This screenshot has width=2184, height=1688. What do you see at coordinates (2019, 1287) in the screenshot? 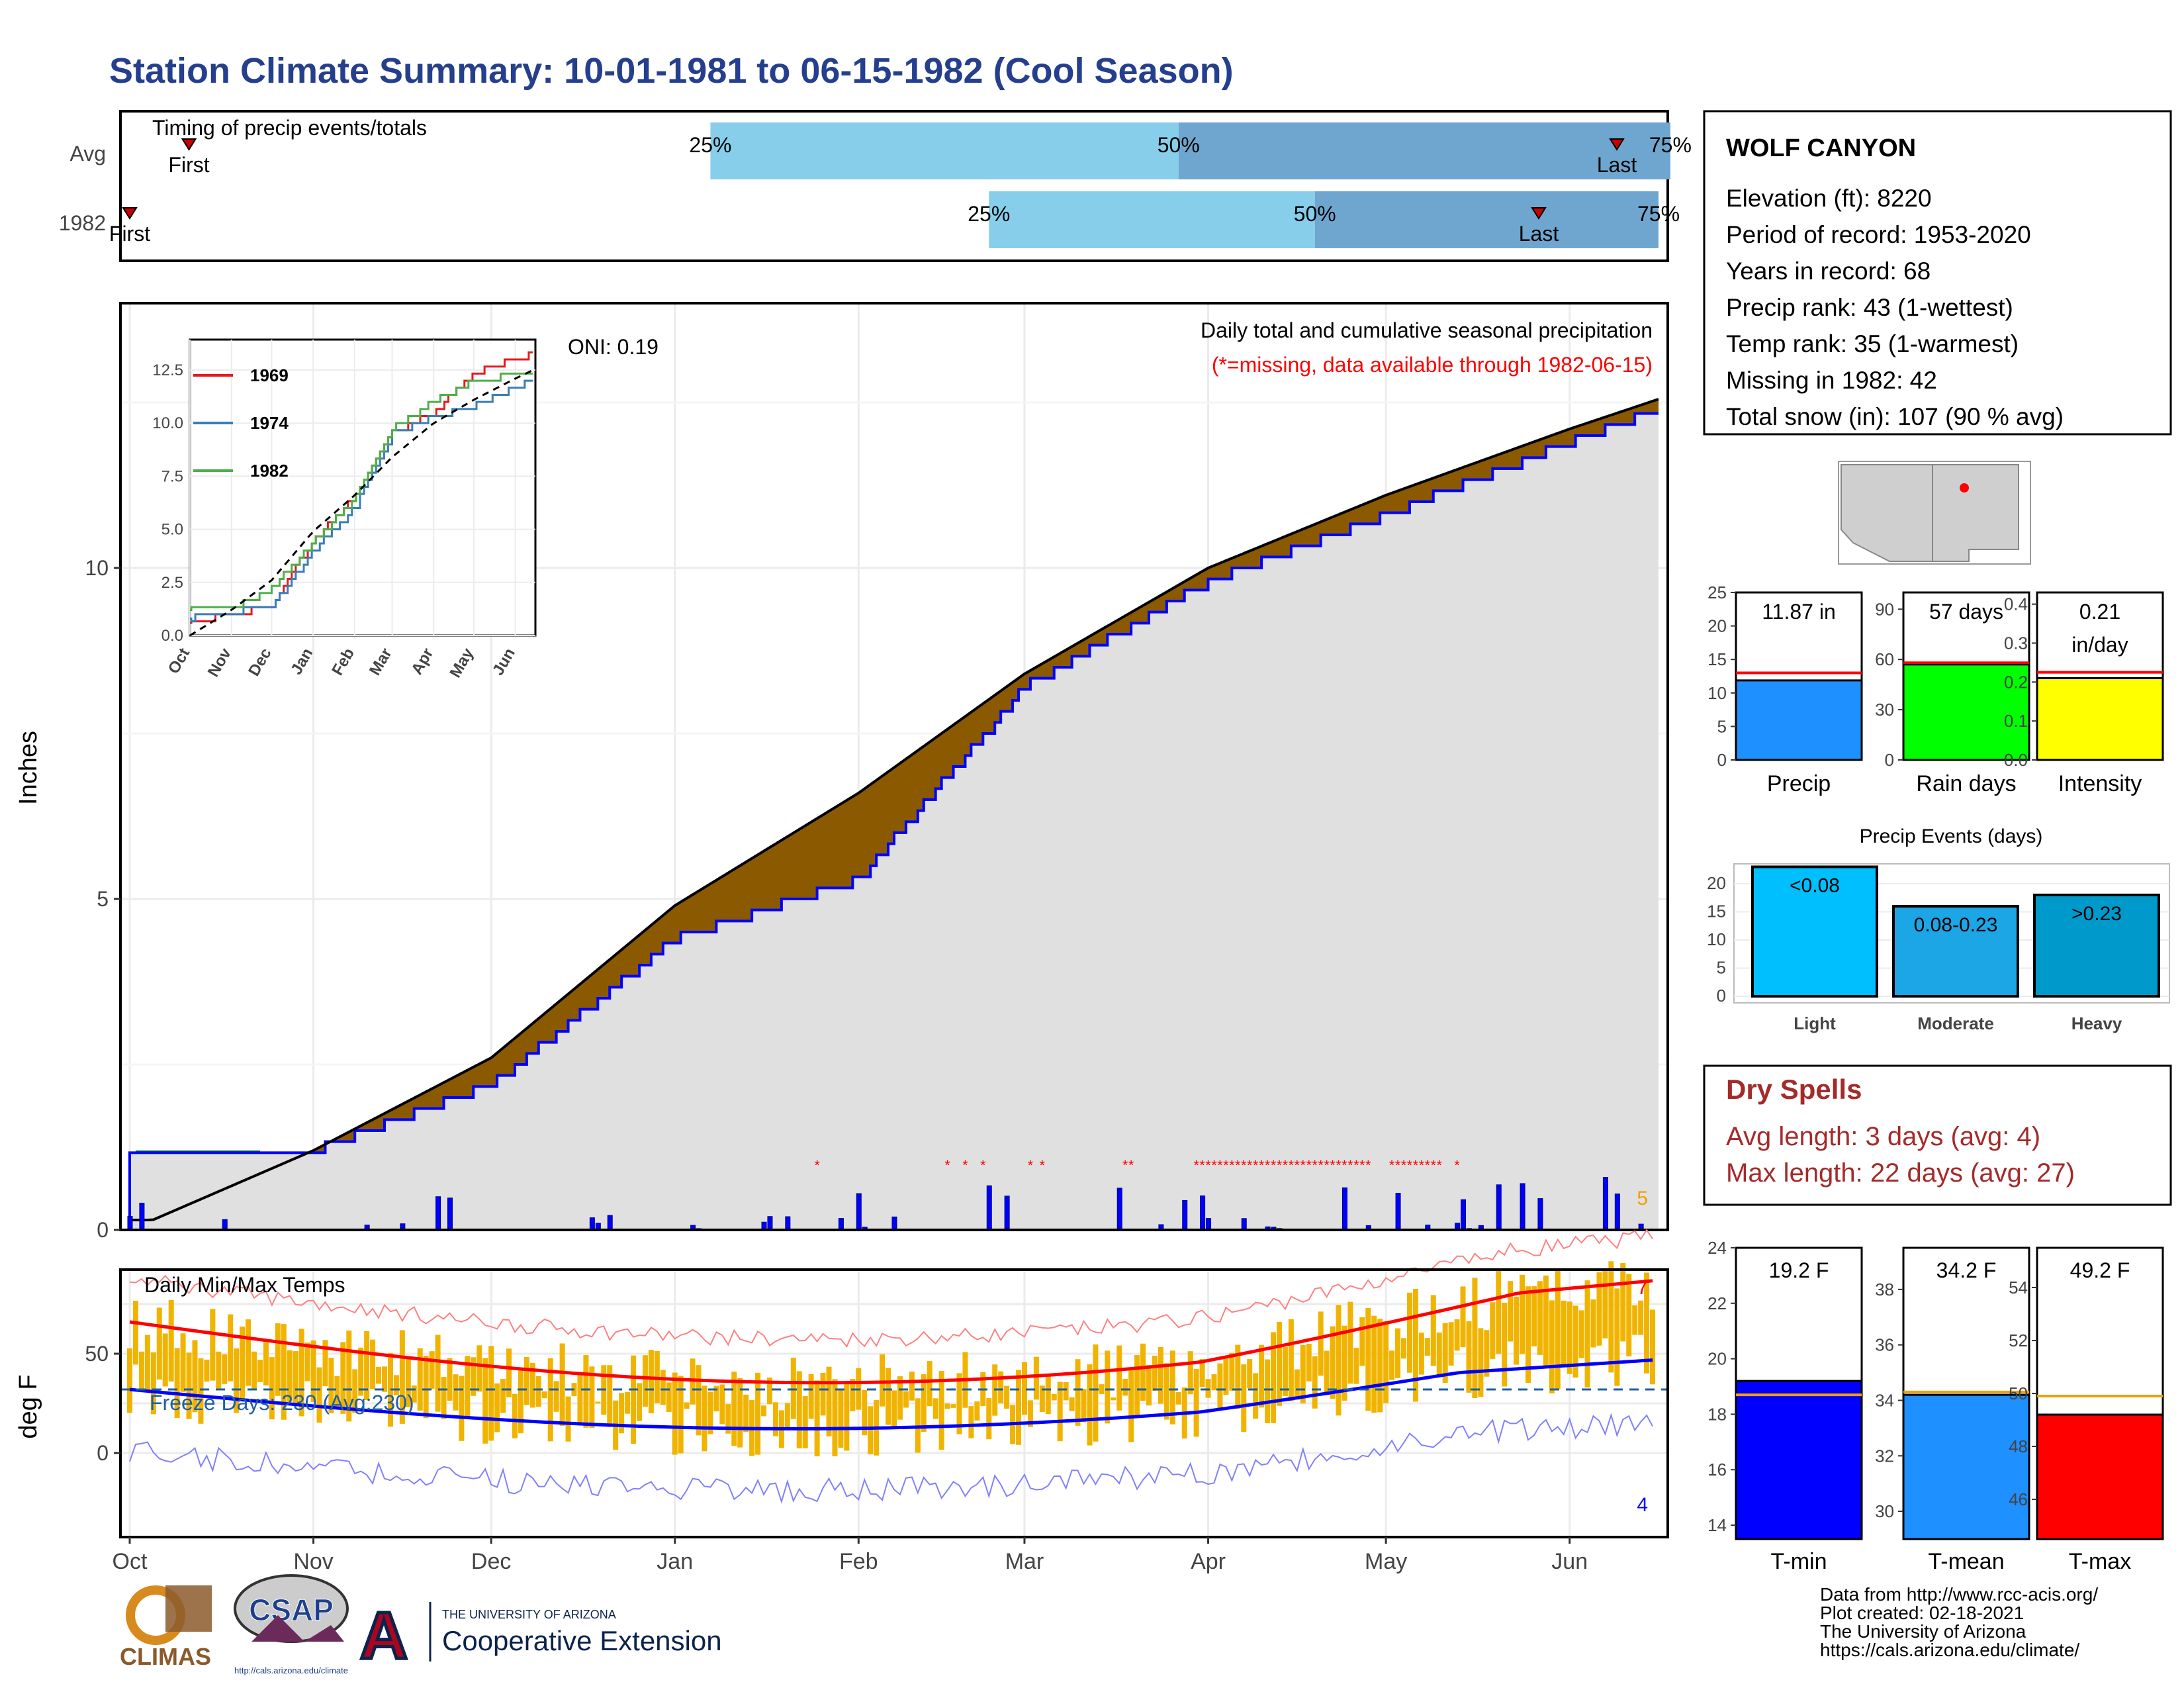
I see `temp-bar-tick: 54` at bounding box center [2019, 1287].